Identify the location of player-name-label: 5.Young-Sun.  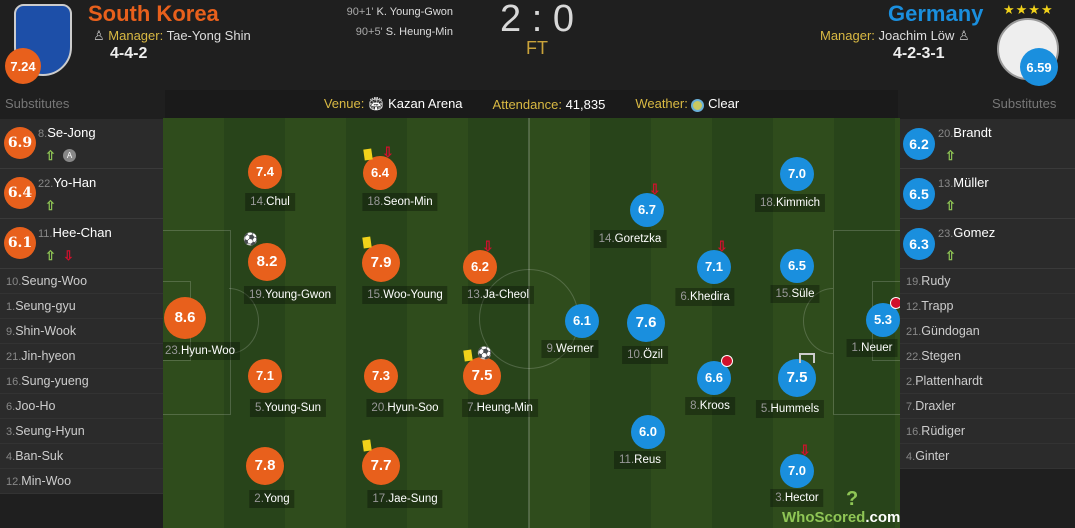
(288, 408).